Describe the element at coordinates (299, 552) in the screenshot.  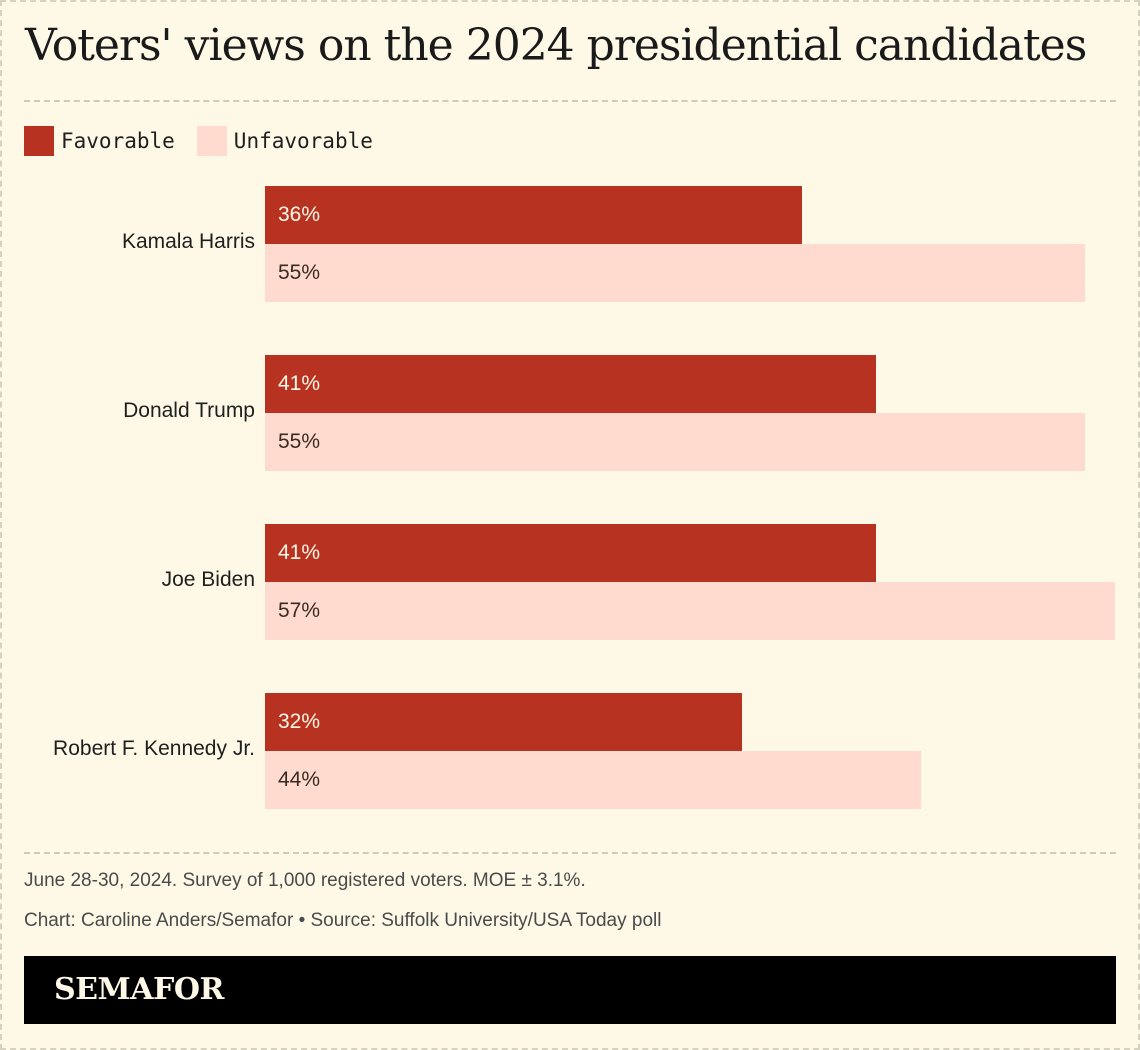
I see `data-label-favorable-joe-biden: 41%` at that location.